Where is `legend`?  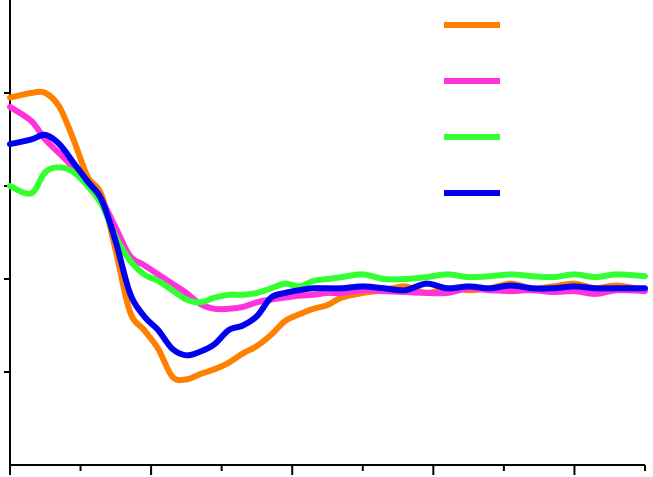 legend is located at coordinates (472, 109).